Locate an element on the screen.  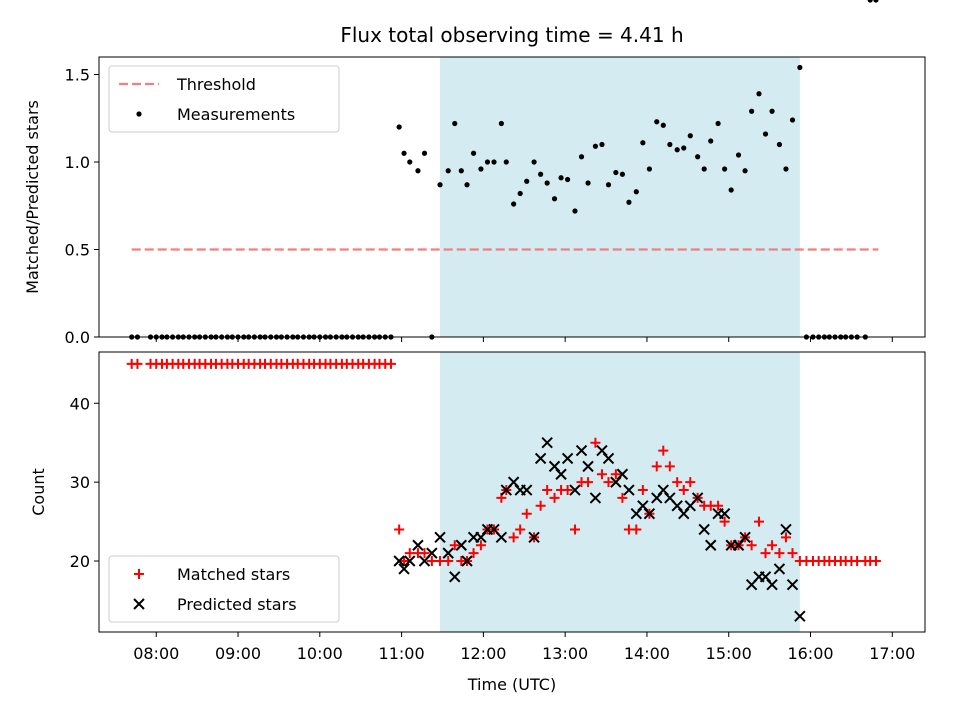
ratio-legend: Threshold Measurements is located at coordinates (224, 99).